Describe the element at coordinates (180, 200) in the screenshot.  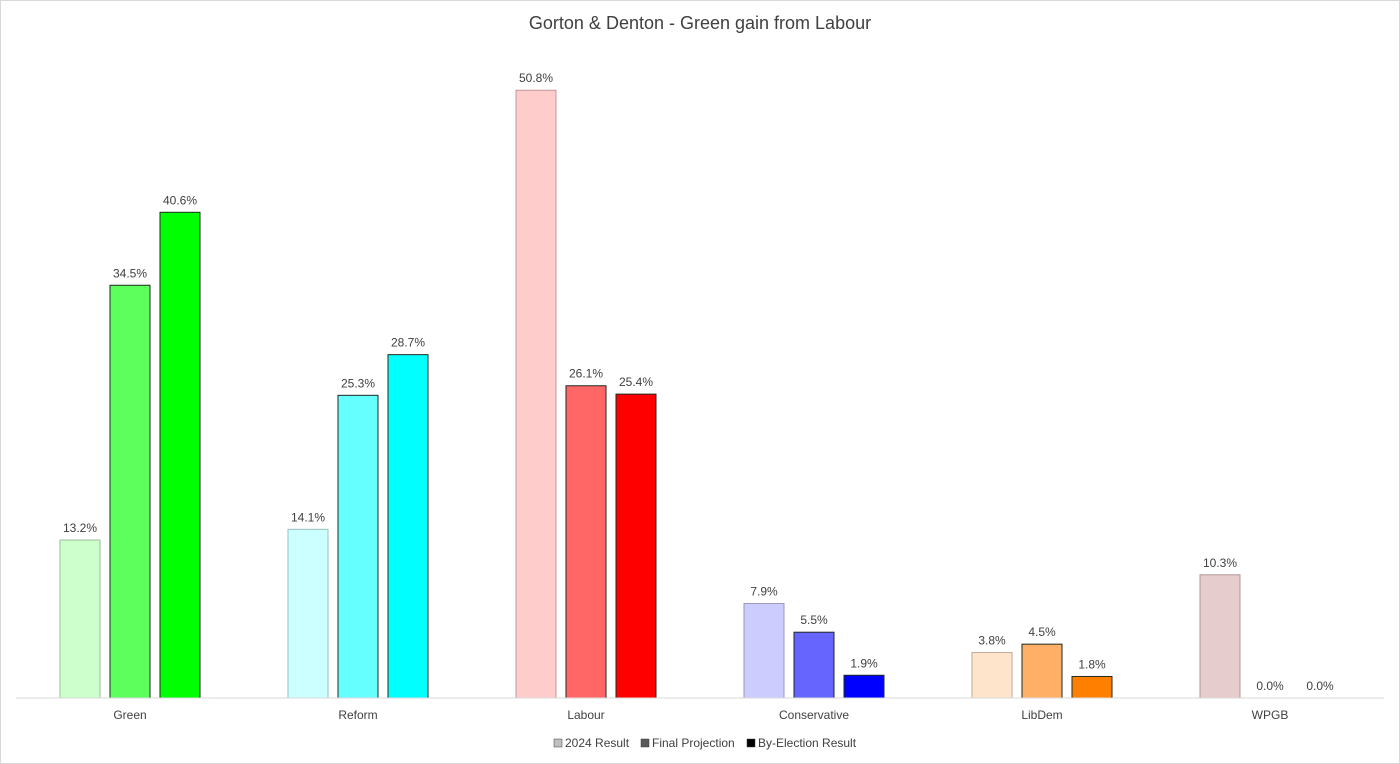
I see `data-label: 40.6%` at that location.